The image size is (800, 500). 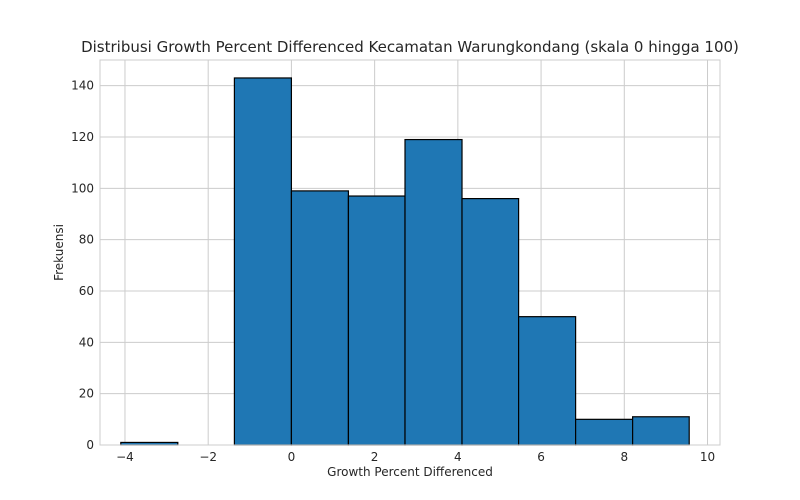 I want to click on y-tick-label: 80, so click(x=86, y=240).